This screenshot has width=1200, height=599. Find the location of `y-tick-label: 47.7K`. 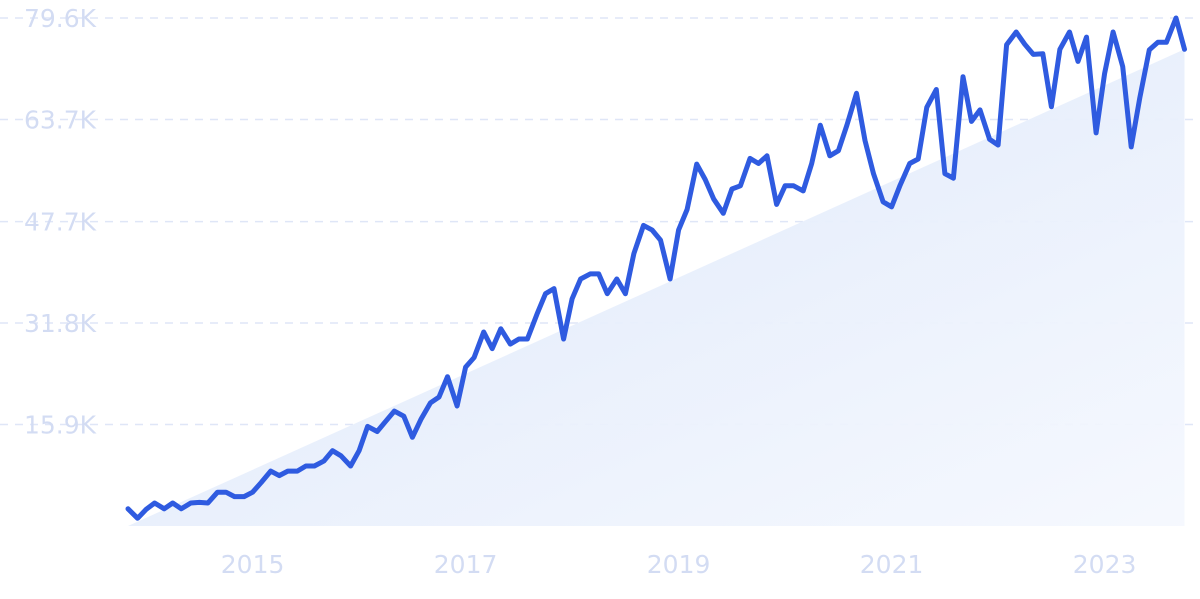

y-tick-label: 47.7K is located at coordinates (60, 222).